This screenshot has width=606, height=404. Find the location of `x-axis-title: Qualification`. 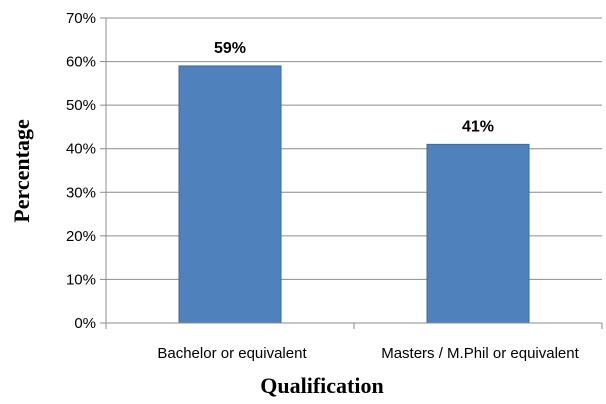

x-axis-title: Qualification is located at coordinates (321, 385).